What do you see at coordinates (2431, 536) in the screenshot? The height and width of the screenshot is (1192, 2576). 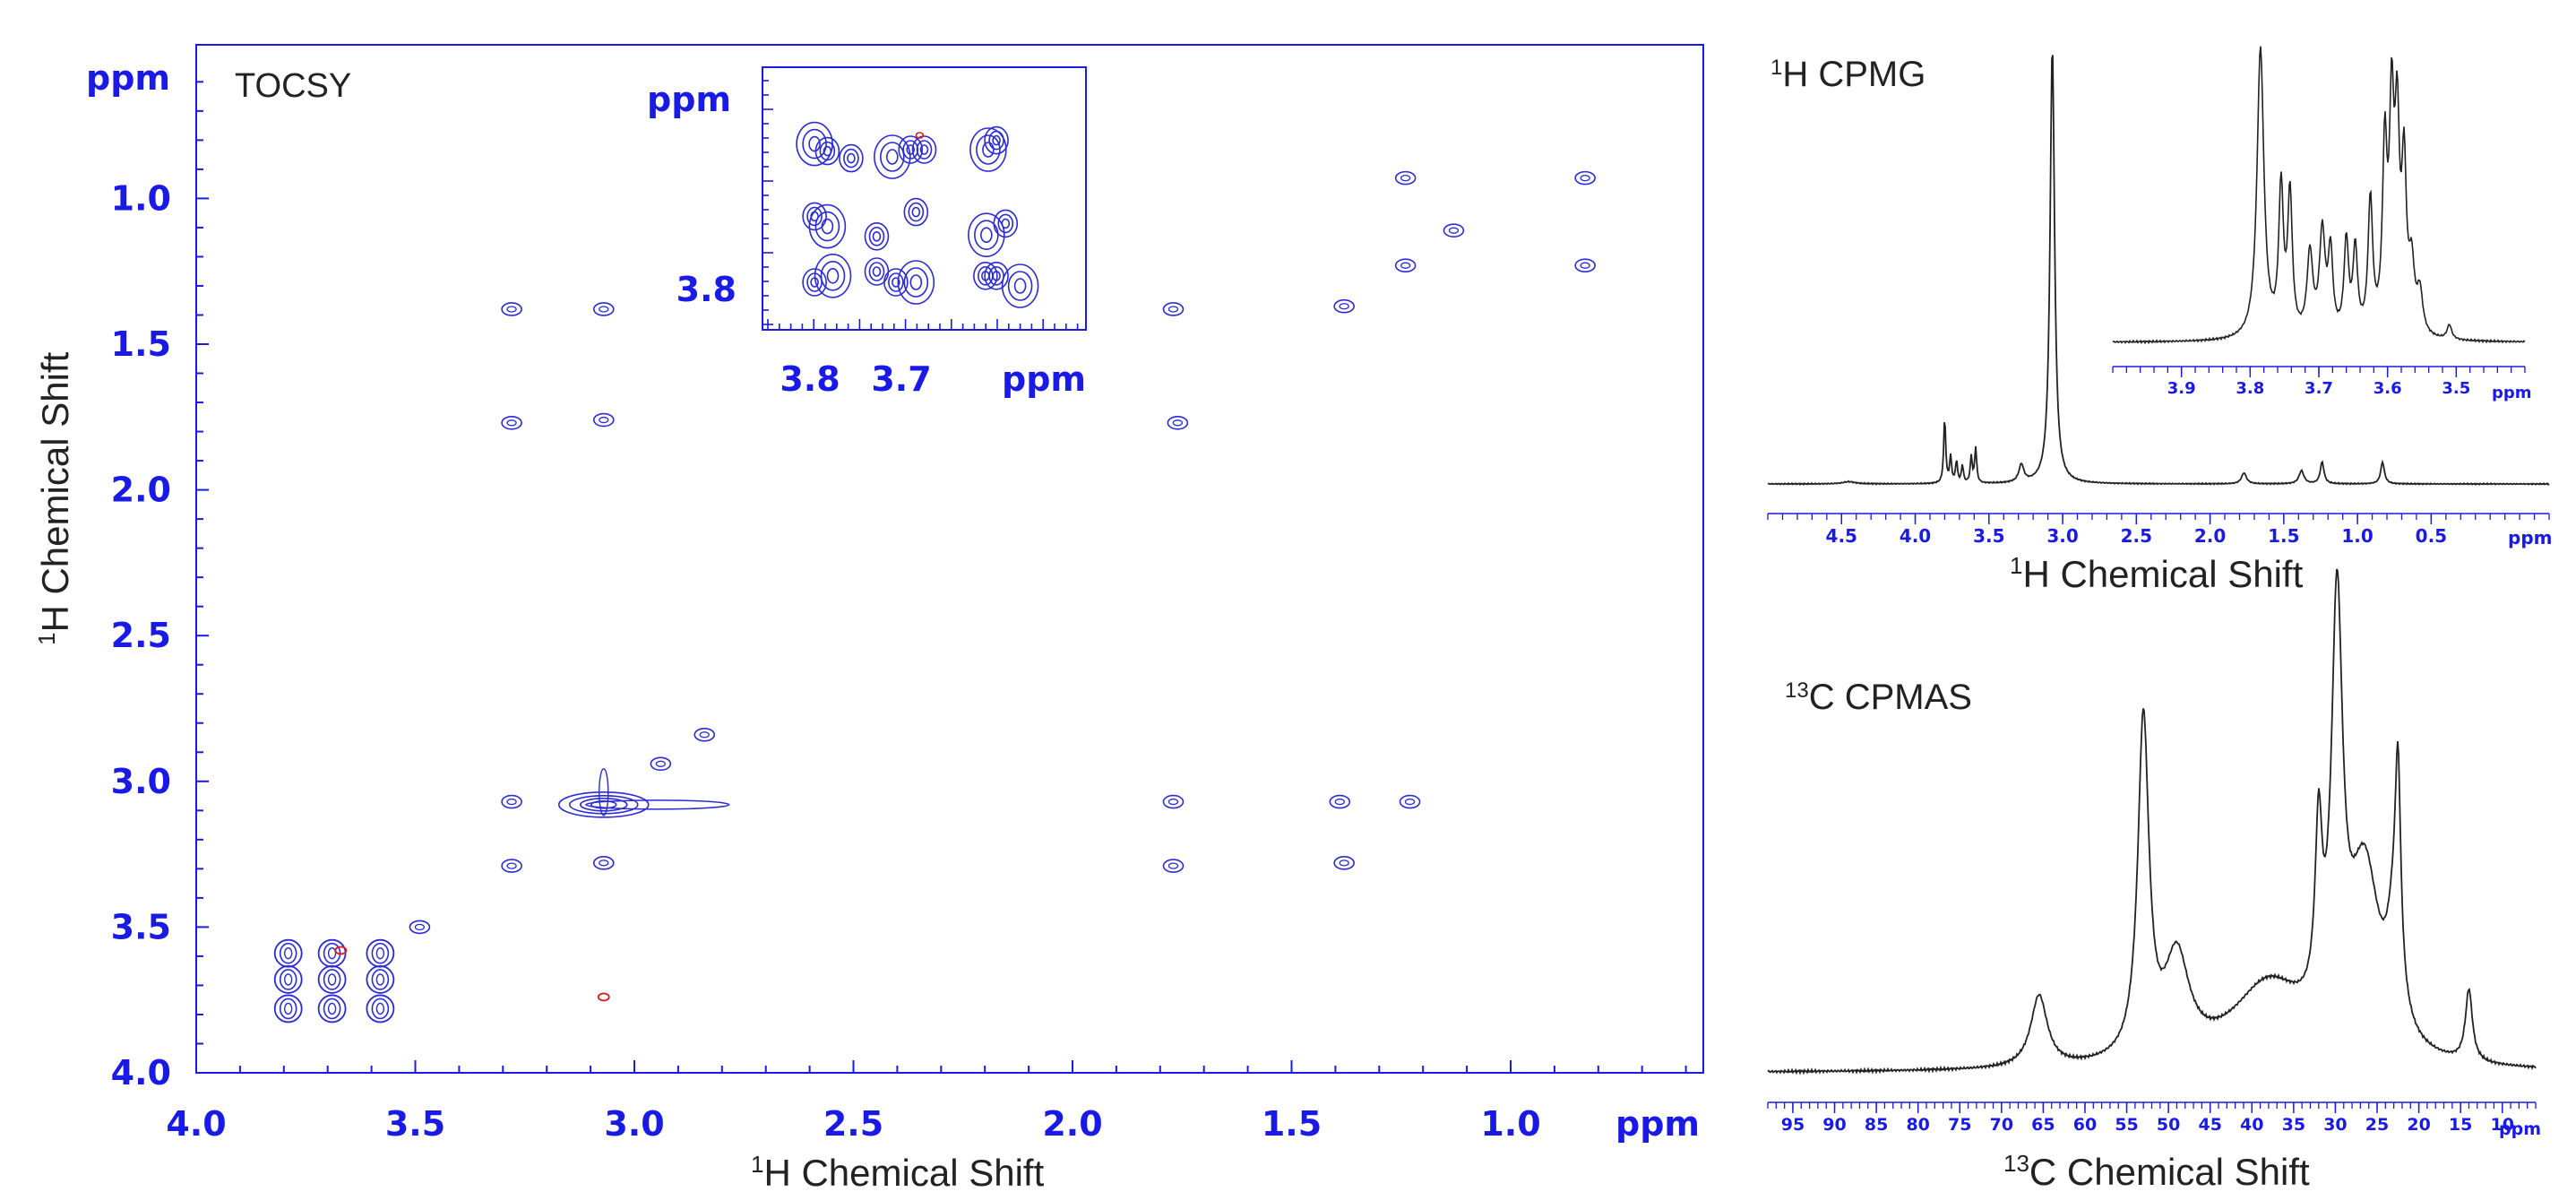 I see `cpmg-x-axis-tick-label: 0.5` at bounding box center [2431, 536].